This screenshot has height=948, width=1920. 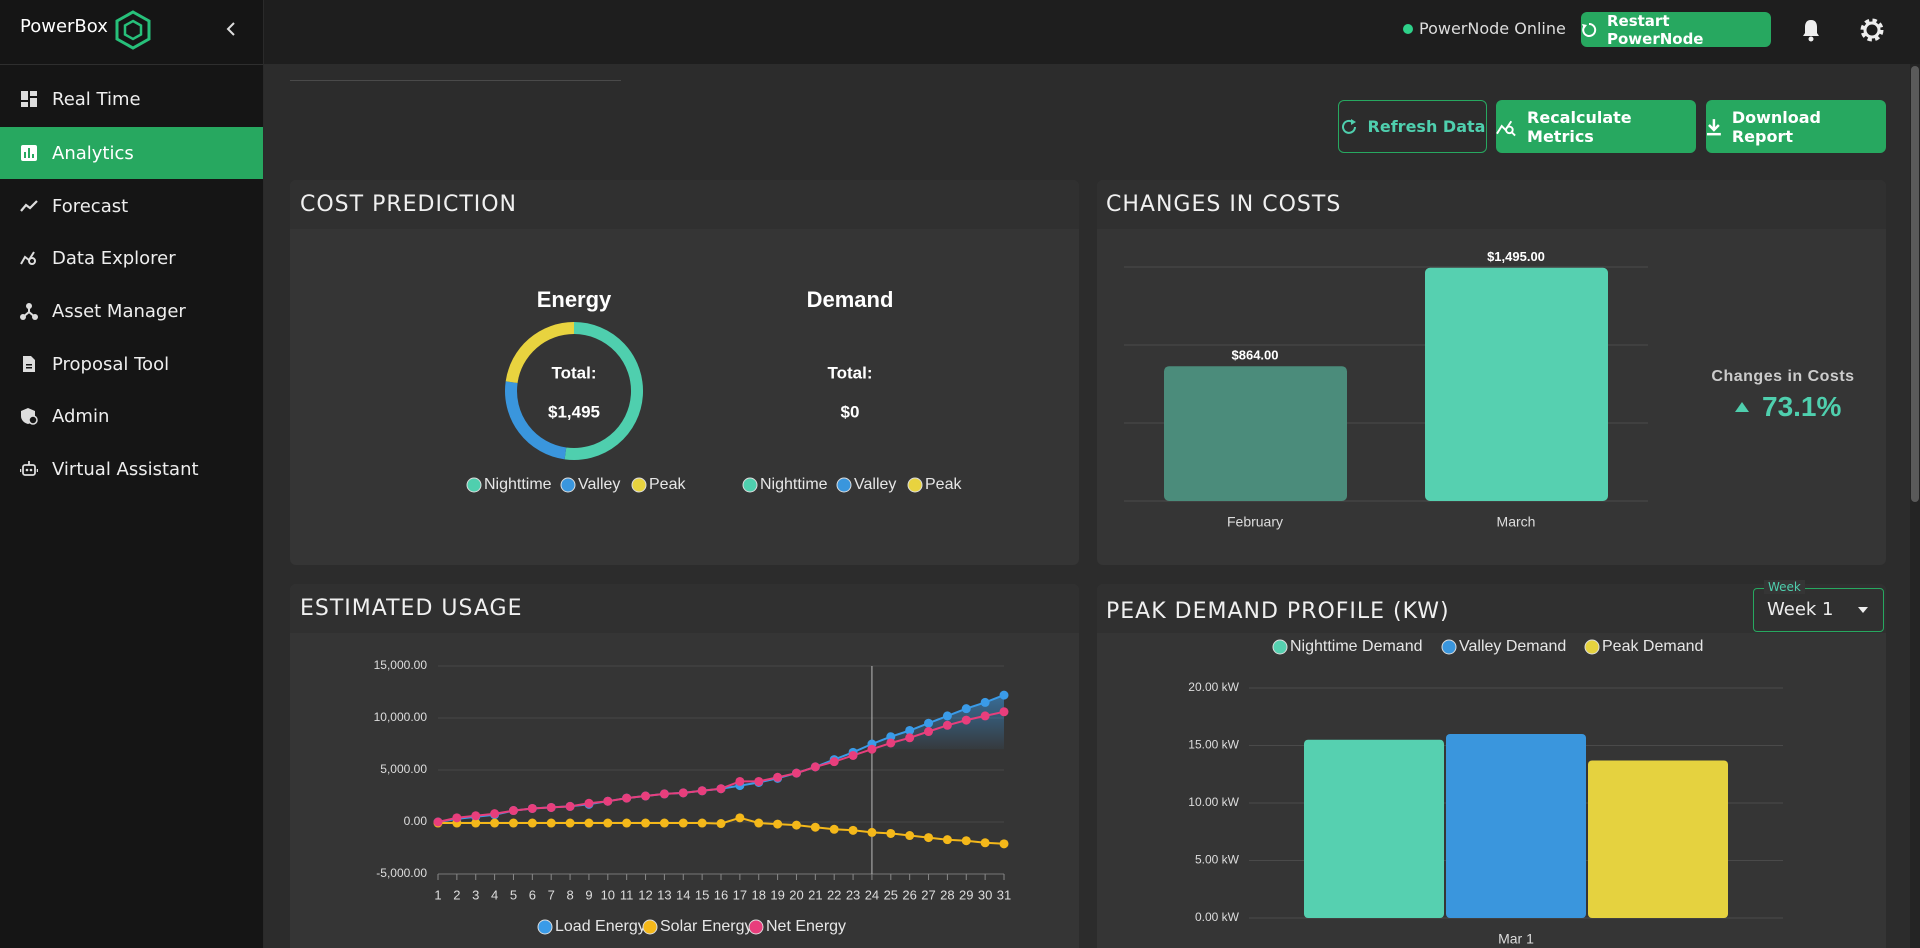 I want to click on download-button: Download Report, so click(x=1796, y=126).